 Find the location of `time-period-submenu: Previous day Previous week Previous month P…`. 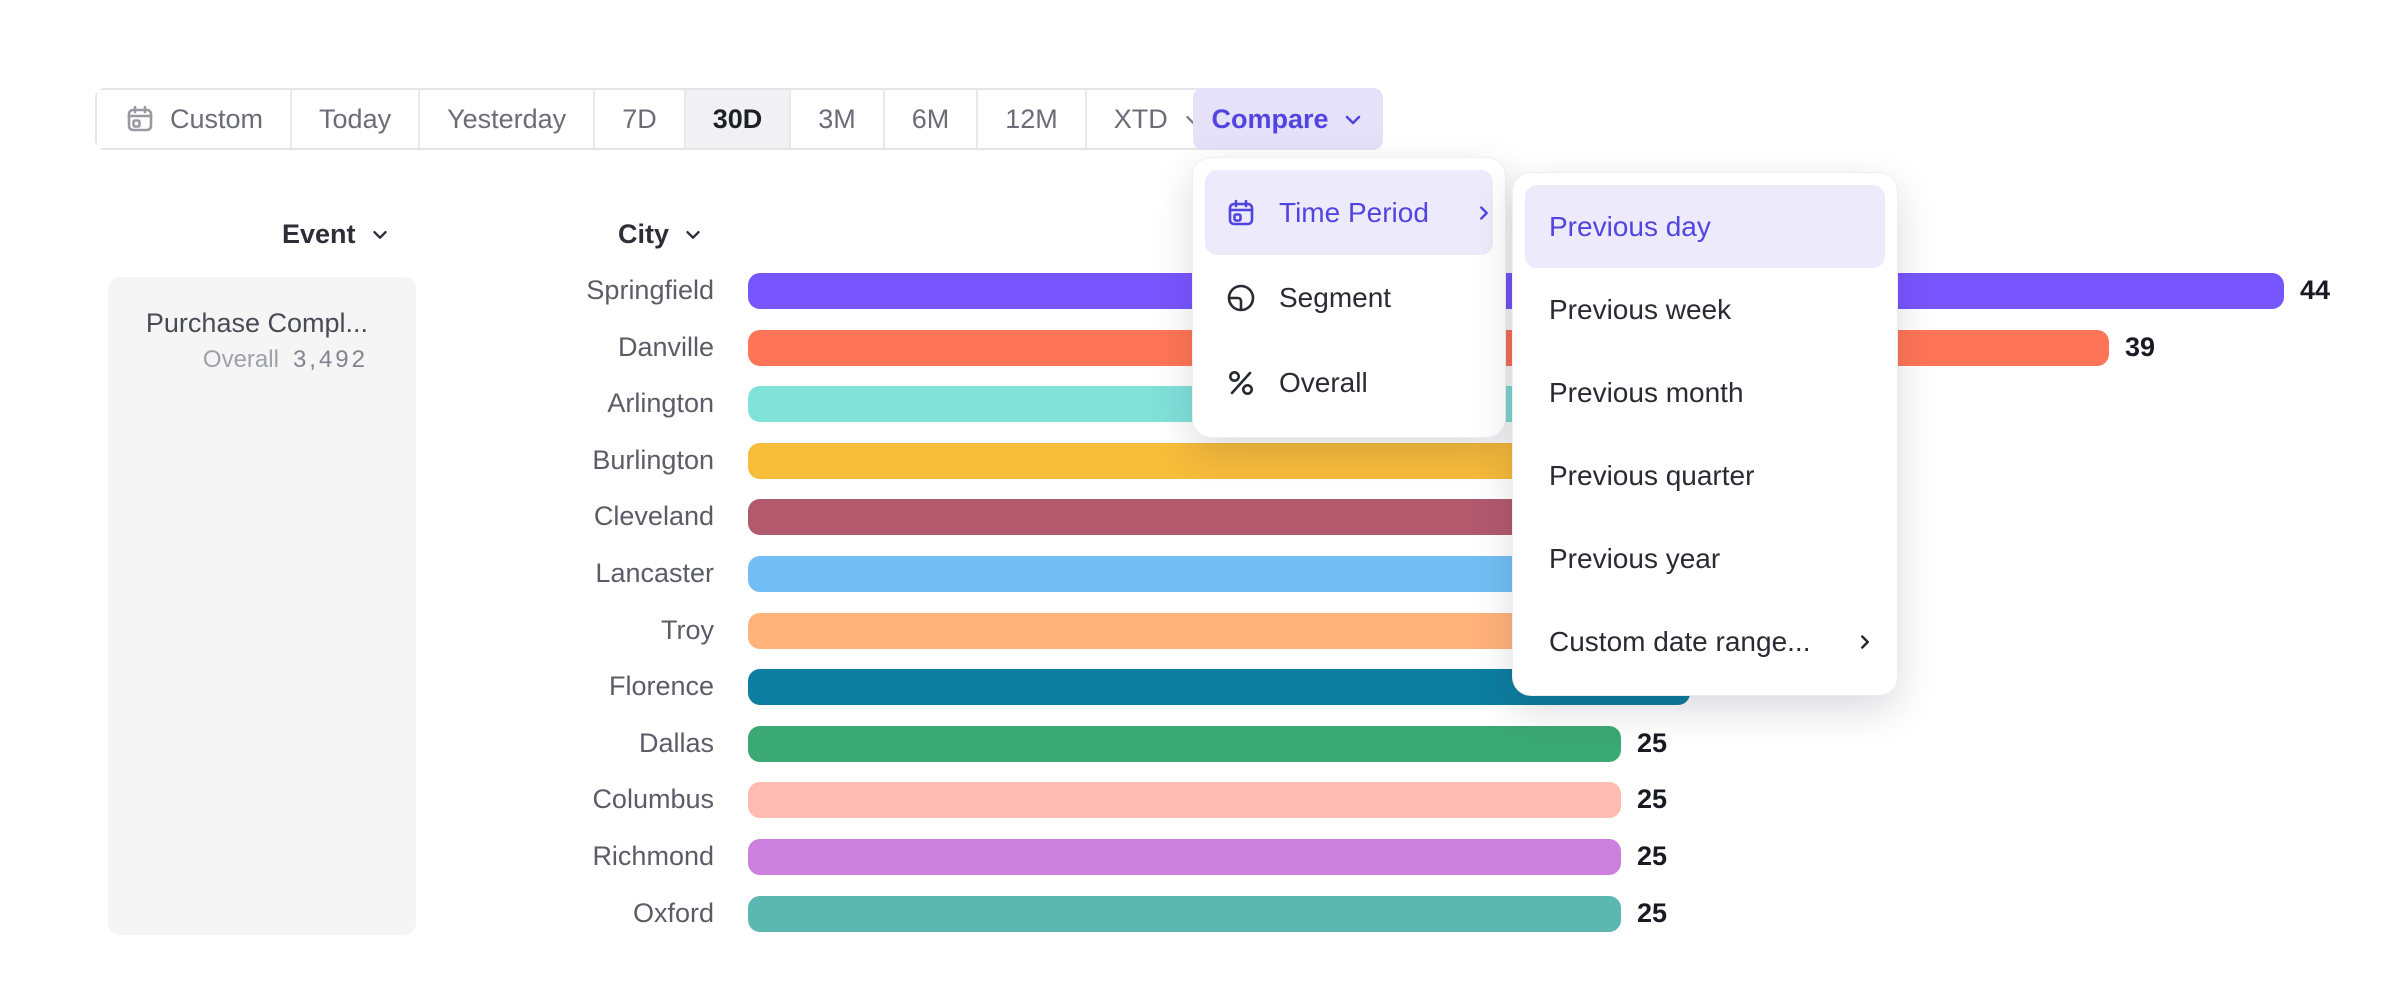

time-period-submenu: Previous day Previous week Previous month P… is located at coordinates (1705, 434).